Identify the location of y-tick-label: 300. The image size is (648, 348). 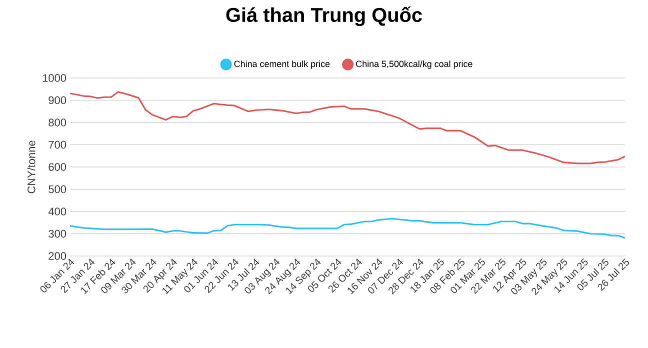
(57, 234).